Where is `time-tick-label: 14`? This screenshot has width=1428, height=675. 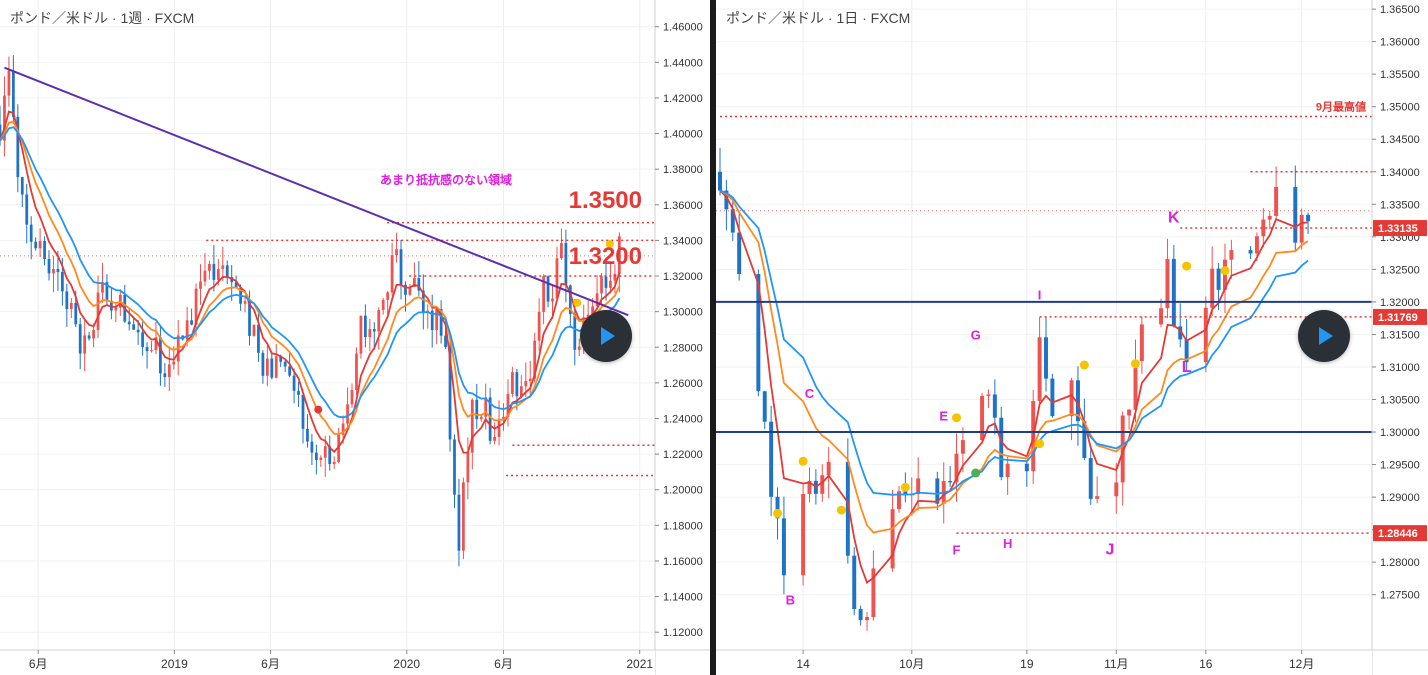 time-tick-label: 14 is located at coordinates (803, 664).